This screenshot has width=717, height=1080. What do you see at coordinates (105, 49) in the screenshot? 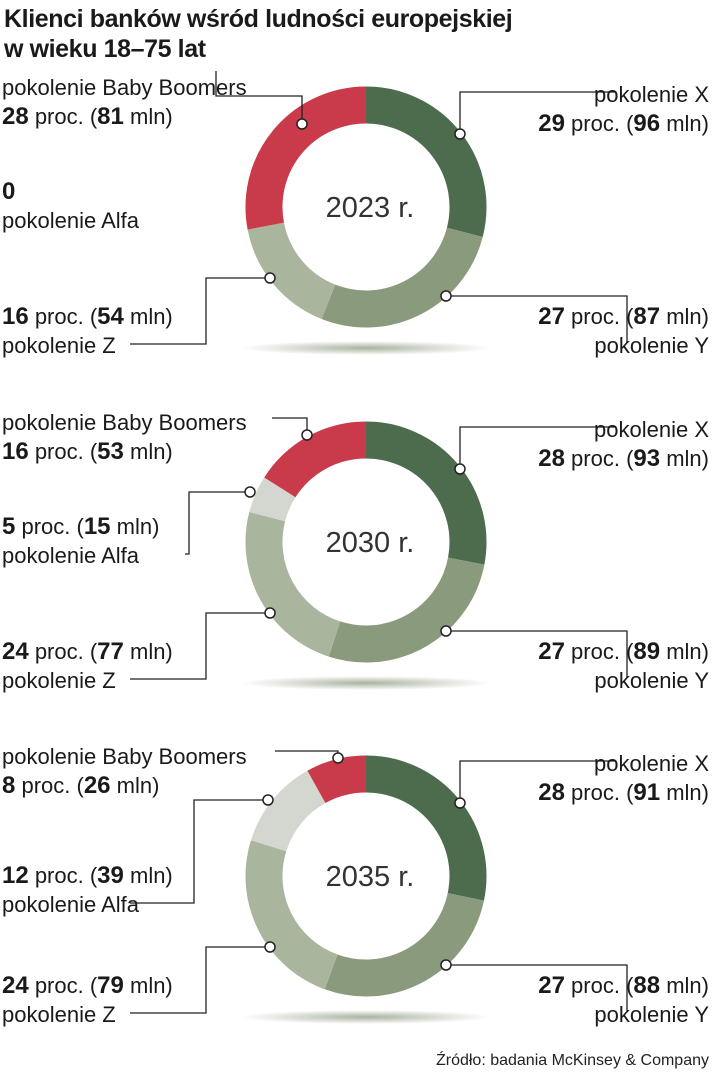
I see `title-line-2: w wieku 18–75 lat` at bounding box center [105, 49].